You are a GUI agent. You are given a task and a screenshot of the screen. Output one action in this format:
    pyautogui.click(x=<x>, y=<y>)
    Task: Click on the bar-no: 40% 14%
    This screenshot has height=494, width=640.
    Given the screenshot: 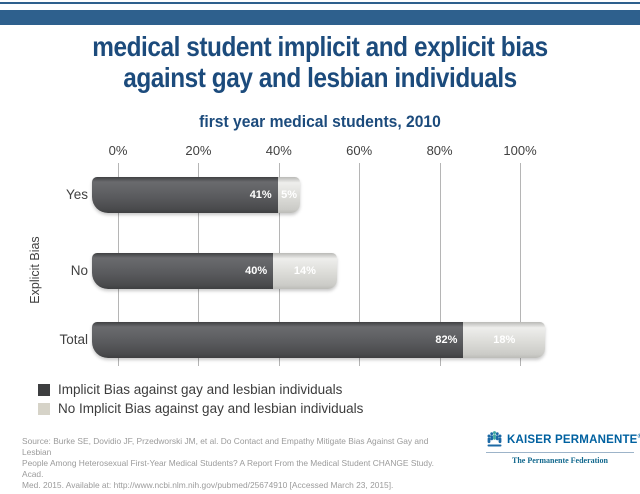 What is the action you would take?
    pyautogui.click(x=214, y=271)
    